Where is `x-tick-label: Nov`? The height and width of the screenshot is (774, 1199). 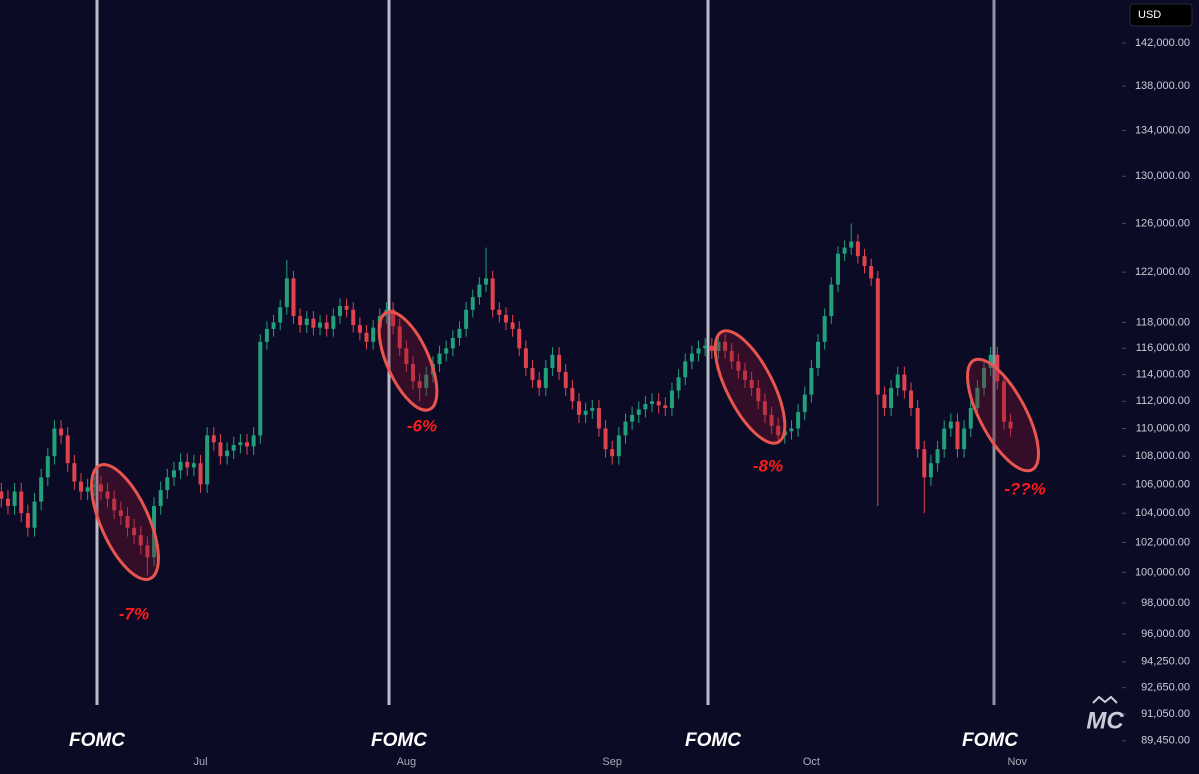 x-tick-label: Nov is located at coordinates (1017, 762).